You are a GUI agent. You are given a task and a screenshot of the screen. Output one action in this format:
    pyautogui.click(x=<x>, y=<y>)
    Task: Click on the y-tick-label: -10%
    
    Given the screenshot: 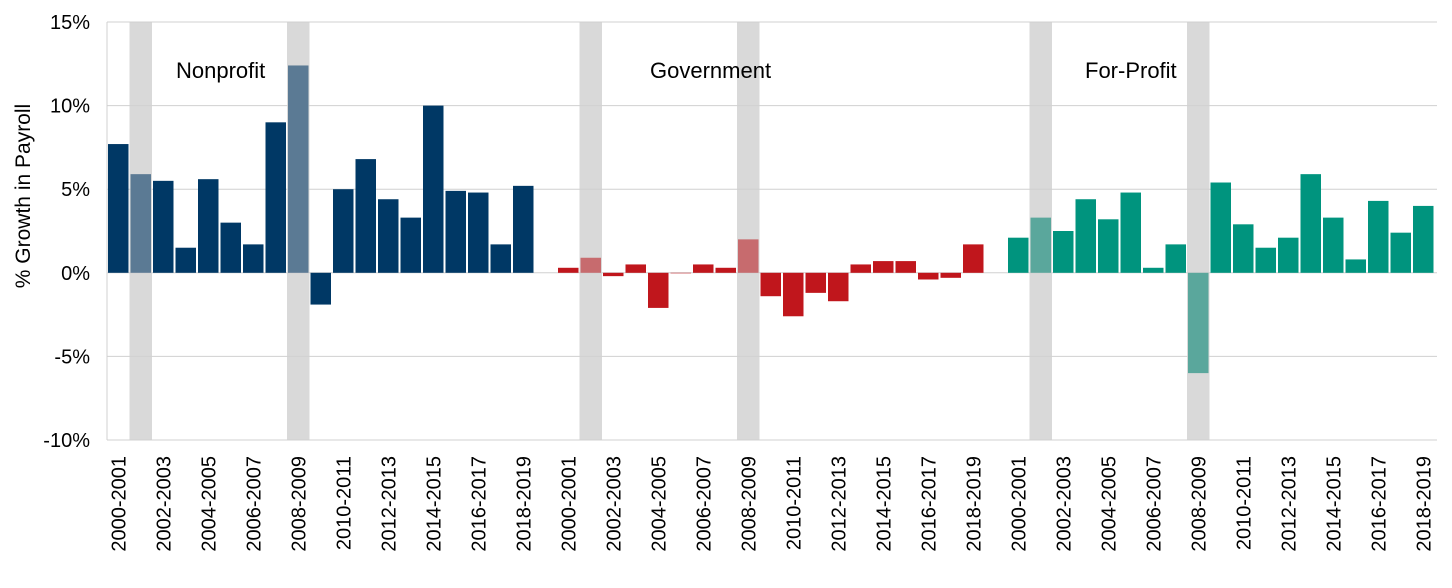 What is the action you would take?
    pyautogui.click(x=66, y=441)
    